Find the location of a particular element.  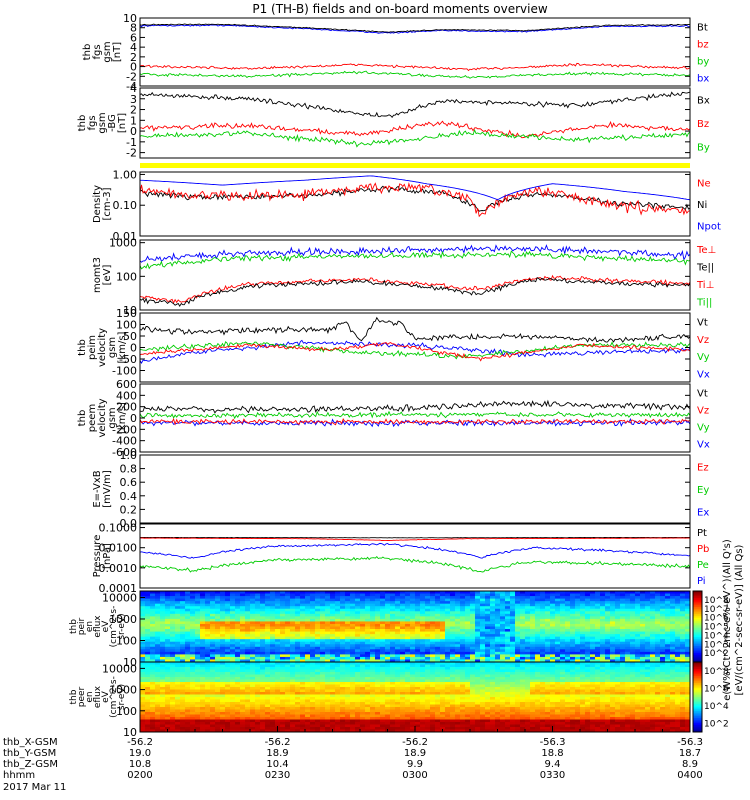

series-Ni-line is located at coordinates (415, 198).